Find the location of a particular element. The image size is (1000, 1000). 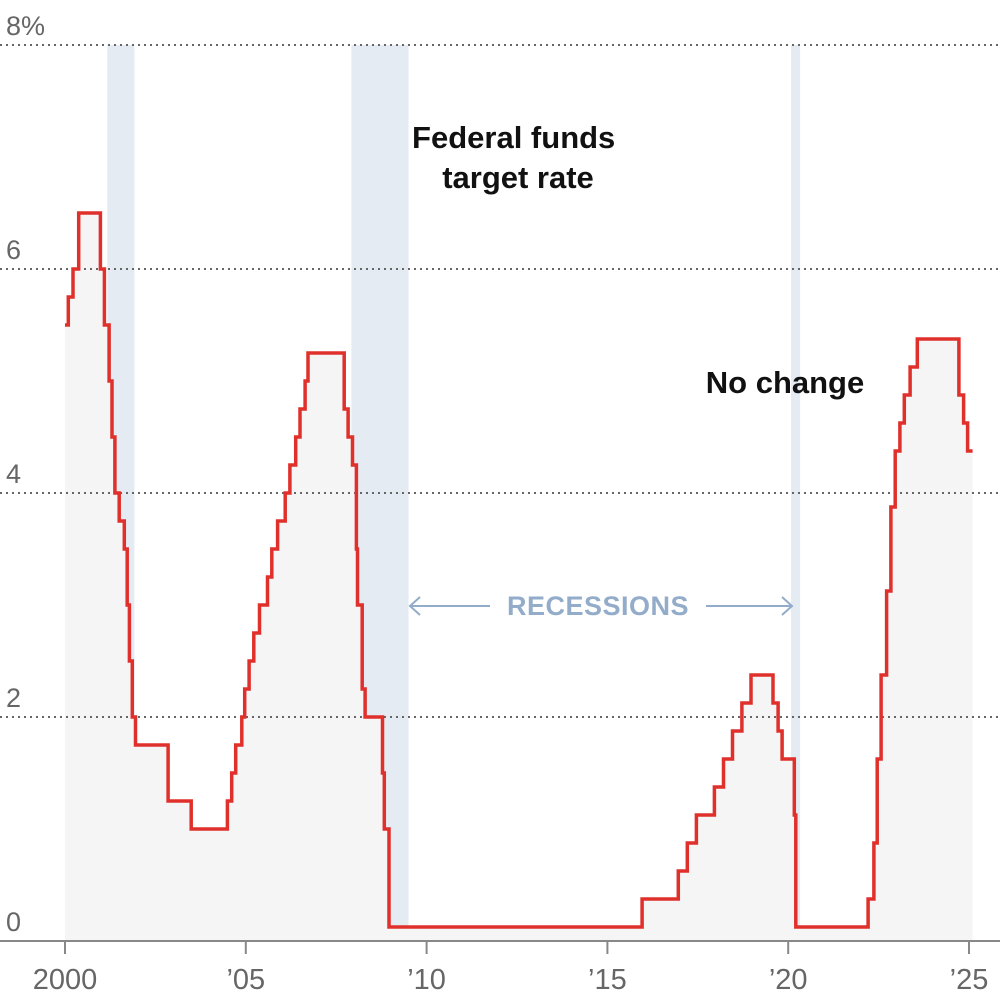

x-tick-label-2010: ’10 is located at coordinates (426, 980).